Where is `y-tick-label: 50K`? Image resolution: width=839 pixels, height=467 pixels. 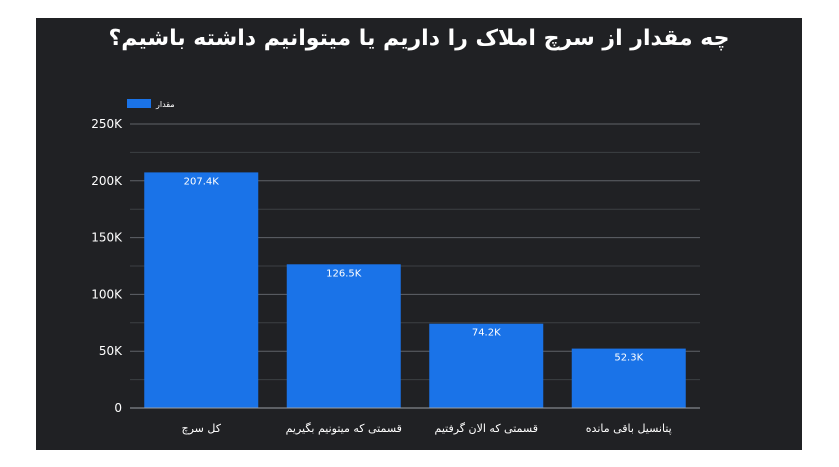
y-tick-label: 50K is located at coordinates (111, 351).